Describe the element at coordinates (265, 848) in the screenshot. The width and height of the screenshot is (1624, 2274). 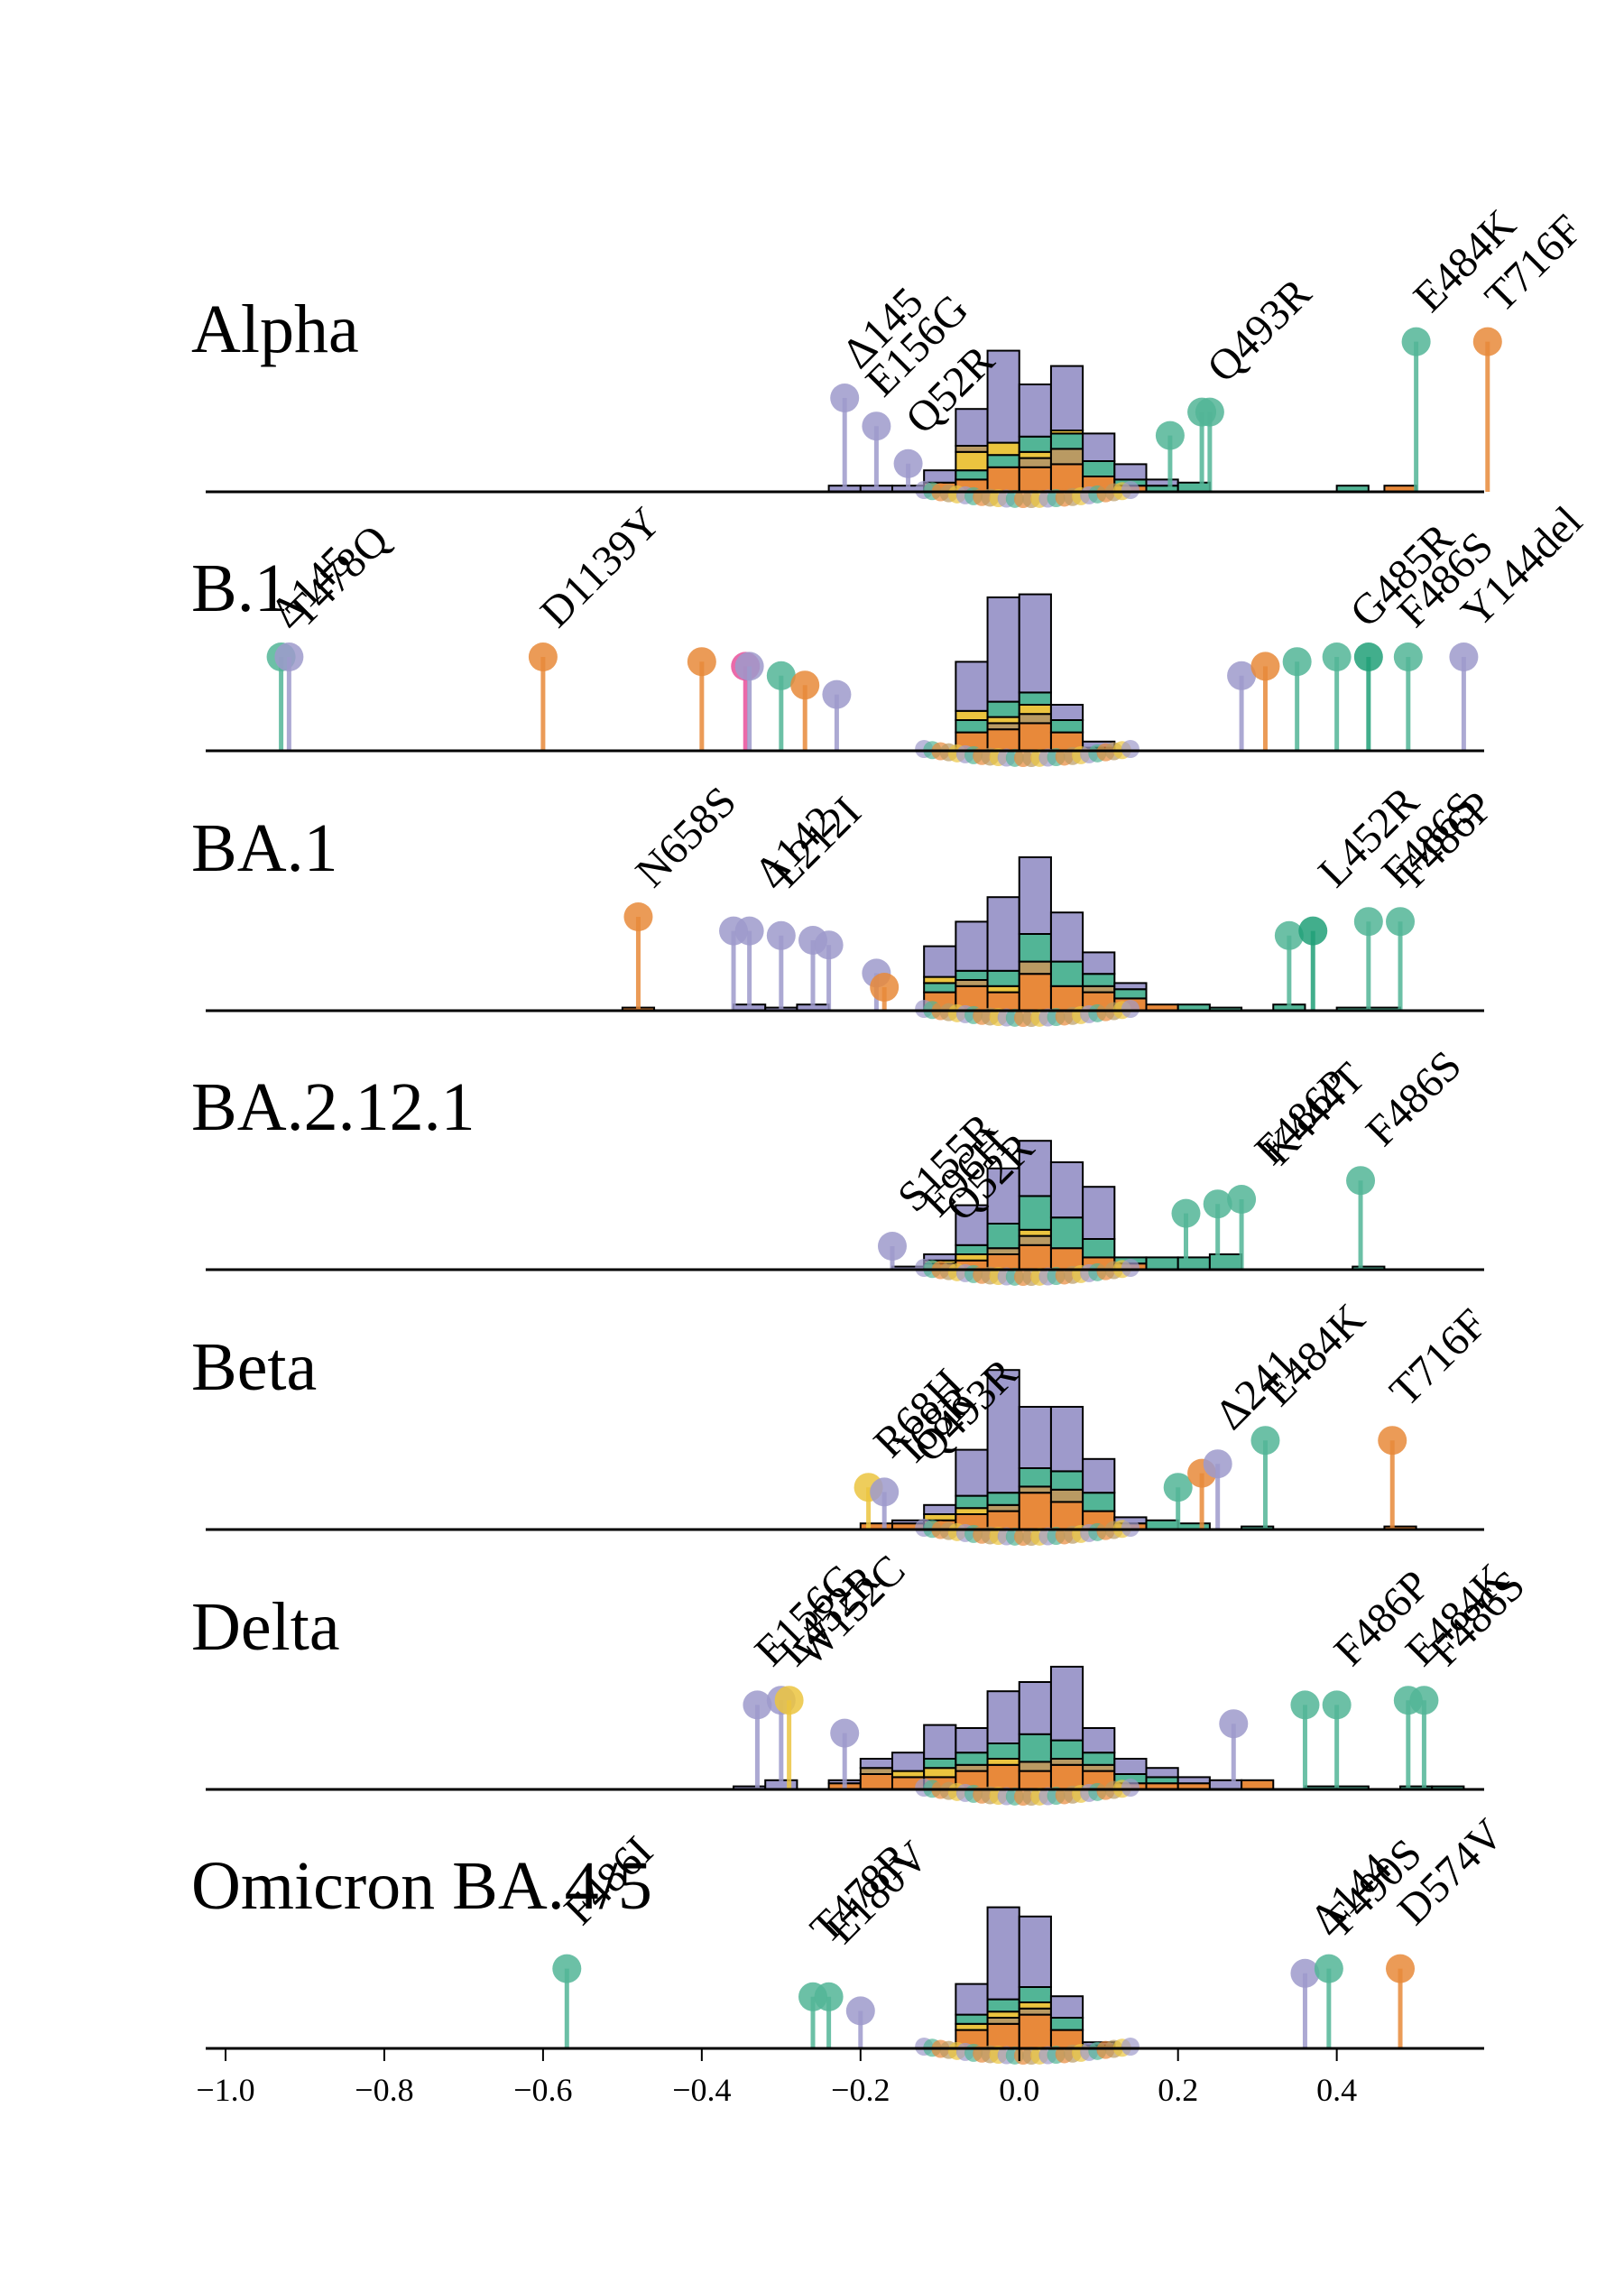
I see `panel-title: BA.1` at that location.